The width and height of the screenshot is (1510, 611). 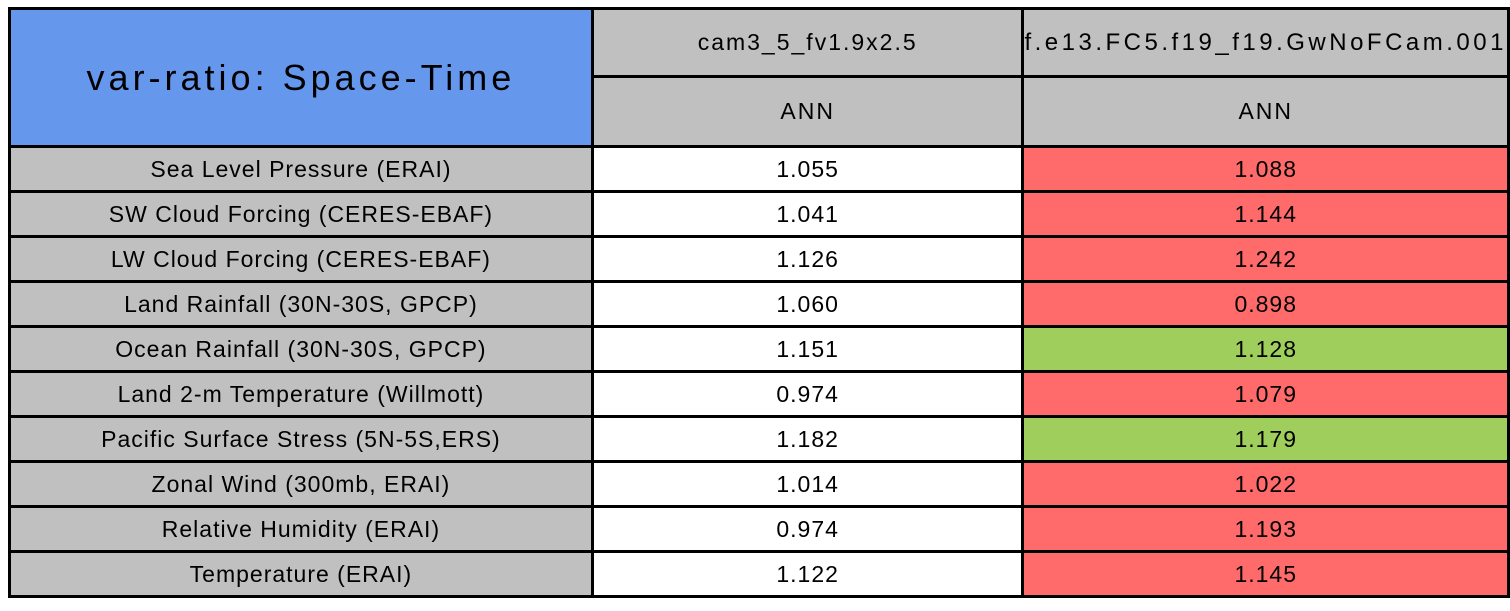 What do you see at coordinates (301, 349) in the screenshot?
I see `row-label: Ocean Rainfall (30N-30S, GPCP)` at bounding box center [301, 349].